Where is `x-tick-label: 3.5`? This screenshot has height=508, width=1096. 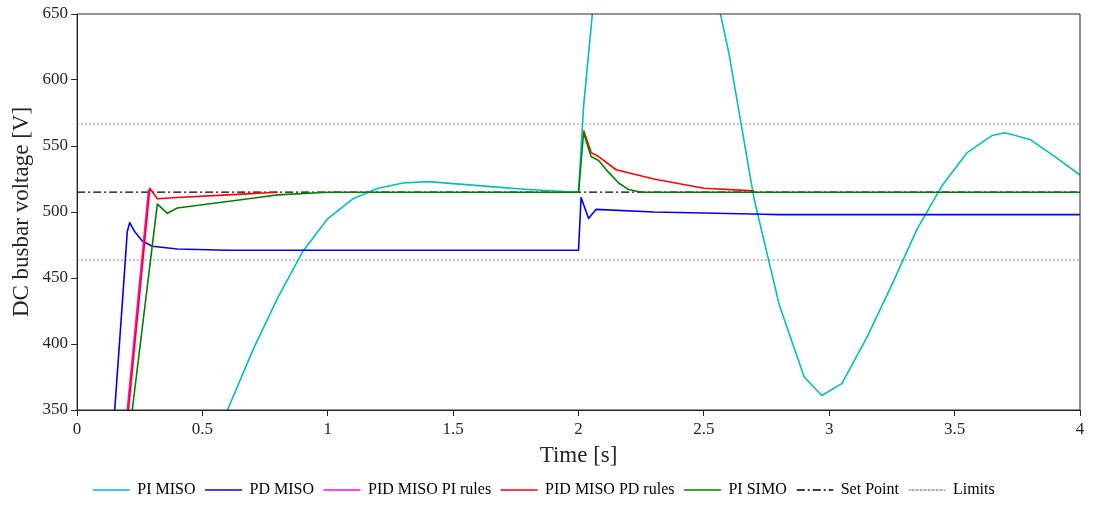
x-tick-label: 3.5 is located at coordinates (955, 428).